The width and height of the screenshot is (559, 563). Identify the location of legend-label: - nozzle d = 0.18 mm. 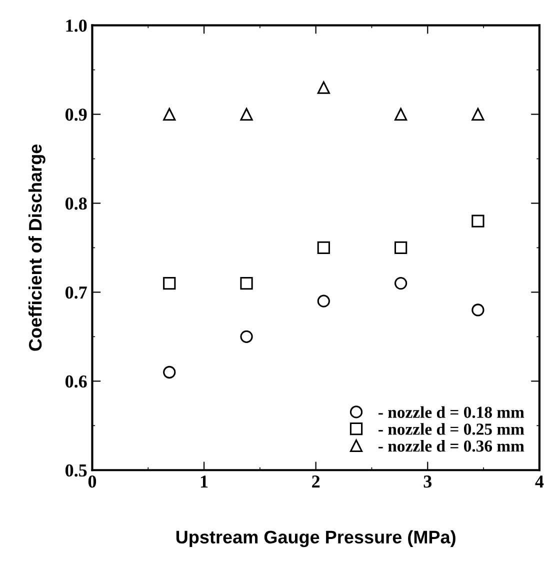
(451, 412).